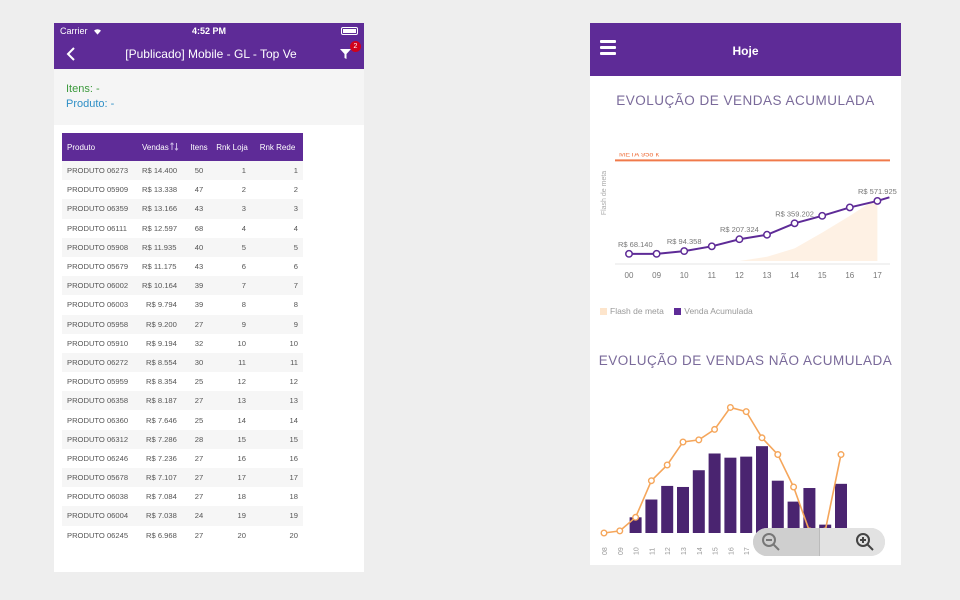  Describe the element at coordinates (162, 147) in the screenshot. I see `column-header-vendas: Vendas` at that location.